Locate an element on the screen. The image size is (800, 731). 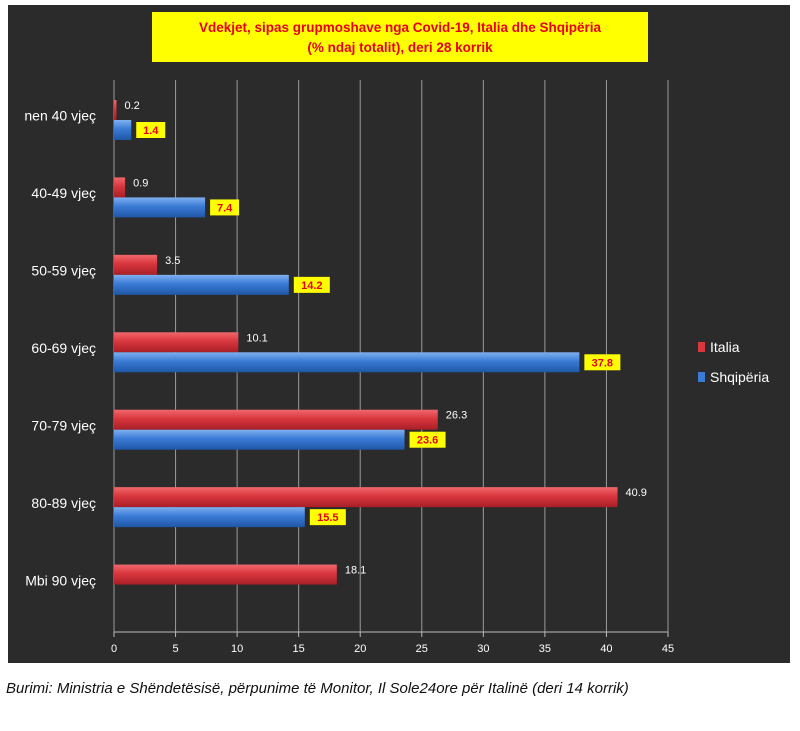
x-tick-label: 40 is located at coordinates (606, 649).